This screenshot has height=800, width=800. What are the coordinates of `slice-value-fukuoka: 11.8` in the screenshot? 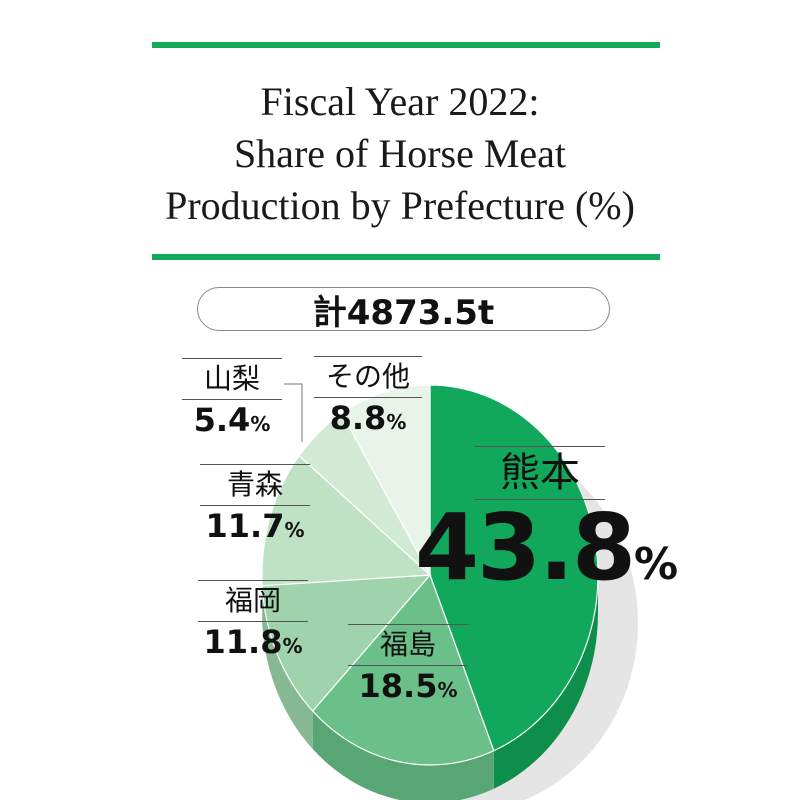 It's located at (243, 642).